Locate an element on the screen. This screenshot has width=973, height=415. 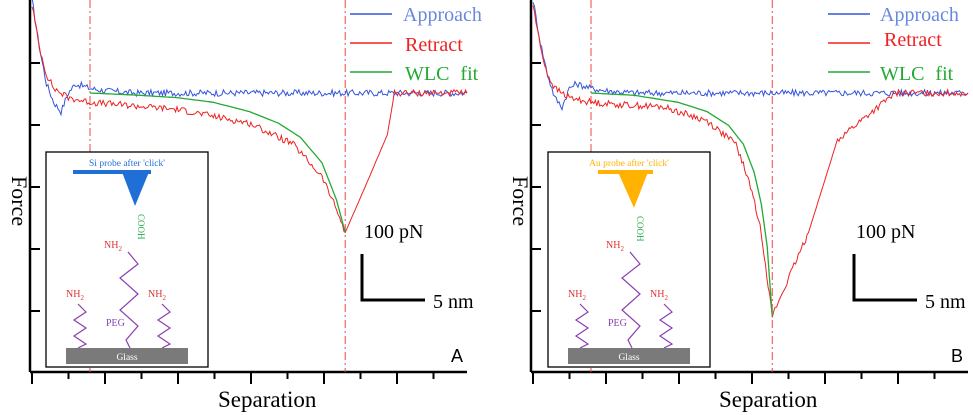
peg-linker-b is located at coordinates (631, 300).